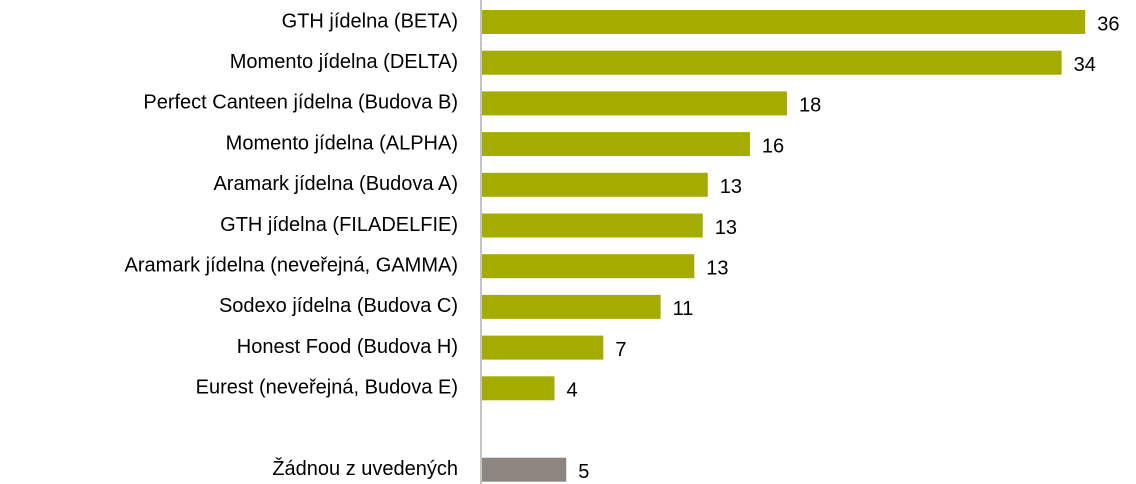 The width and height of the screenshot is (1136, 484). What do you see at coordinates (327, 388) in the screenshot?
I see `category-label: Eurest (neveřejná, Budova E)` at bounding box center [327, 388].